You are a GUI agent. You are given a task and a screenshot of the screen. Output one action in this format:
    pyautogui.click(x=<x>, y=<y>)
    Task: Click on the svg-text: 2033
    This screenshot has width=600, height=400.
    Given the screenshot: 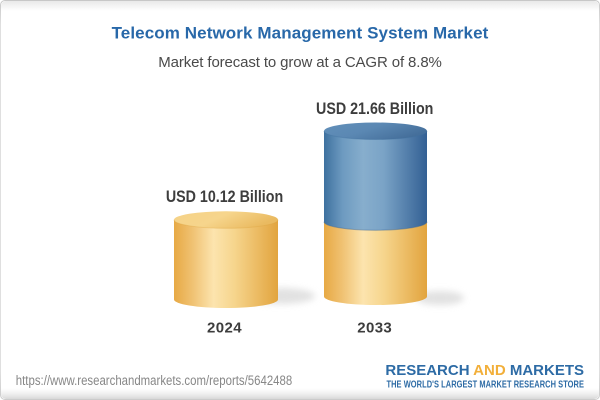 What is the action you would take?
    pyautogui.click(x=374, y=327)
    